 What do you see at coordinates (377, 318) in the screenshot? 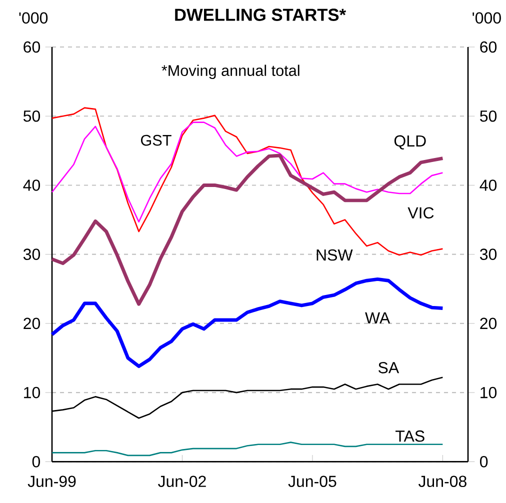
I see `series-label: WA` at bounding box center [377, 318].